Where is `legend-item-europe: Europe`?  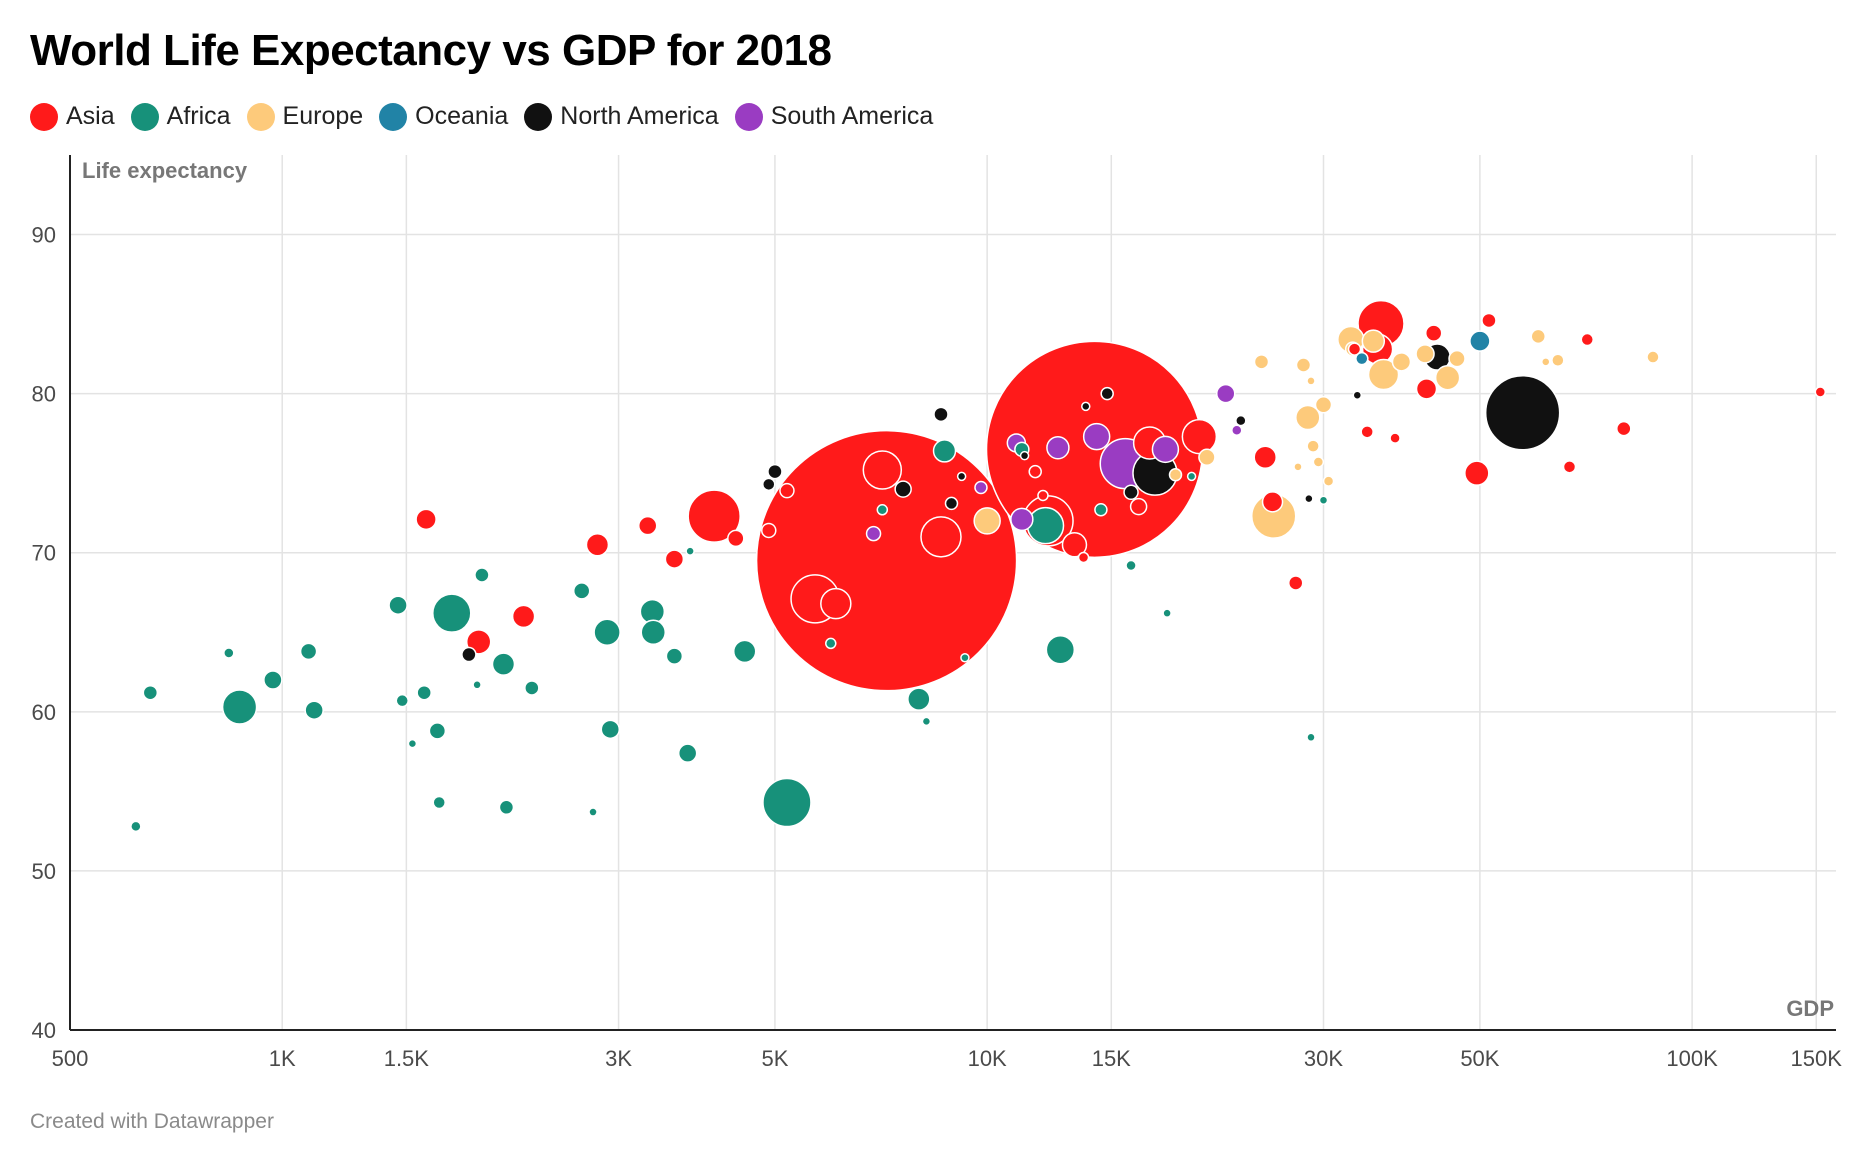
legend-item-europe: Europe is located at coordinates (304, 116).